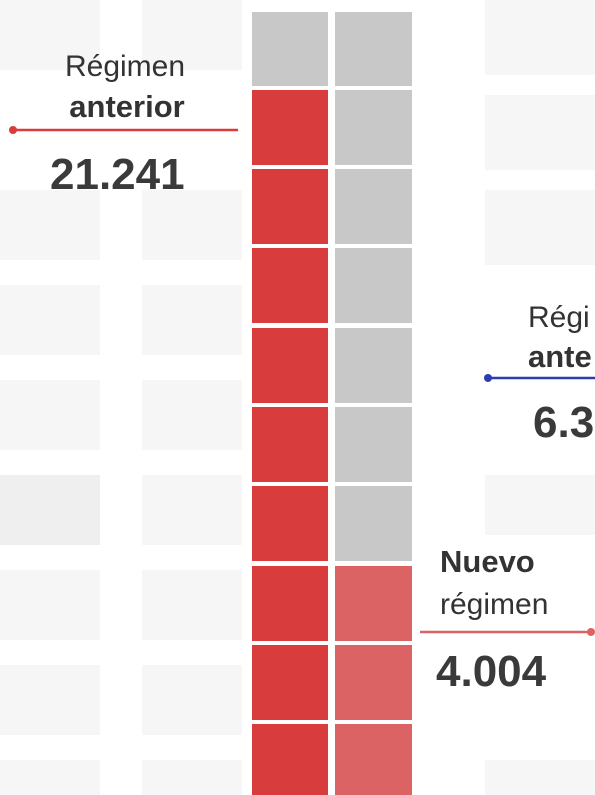  I want to click on left-callout: Régimen anterior 21.241, so click(123, 124).